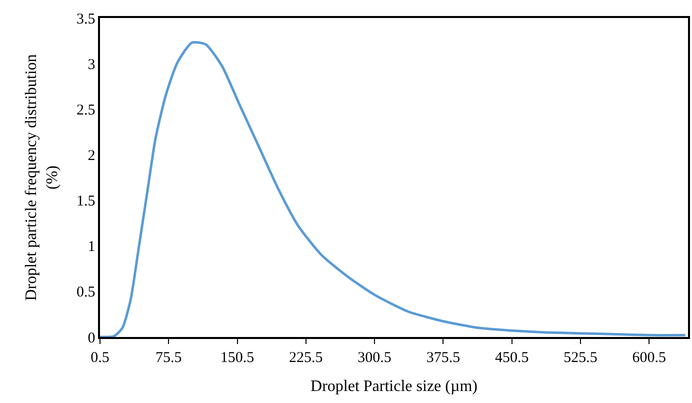  What do you see at coordinates (86, 202) in the screenshot?
I see `y-tick-label: 1.5` at bounding box center [86, 202].